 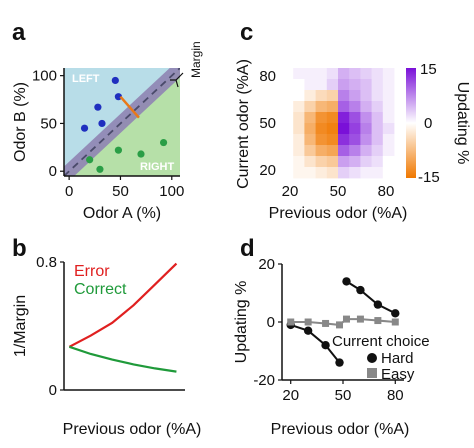 I want to click on y-tick-label: 50, so click(x=267, y=123).